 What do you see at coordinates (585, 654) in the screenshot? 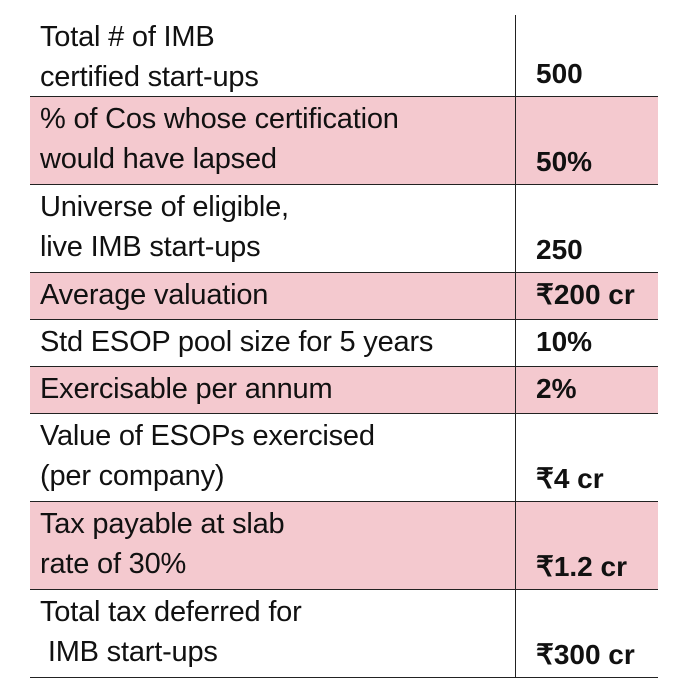
I see `row-value: ₹300 cr` at bounding box center [585, 654].